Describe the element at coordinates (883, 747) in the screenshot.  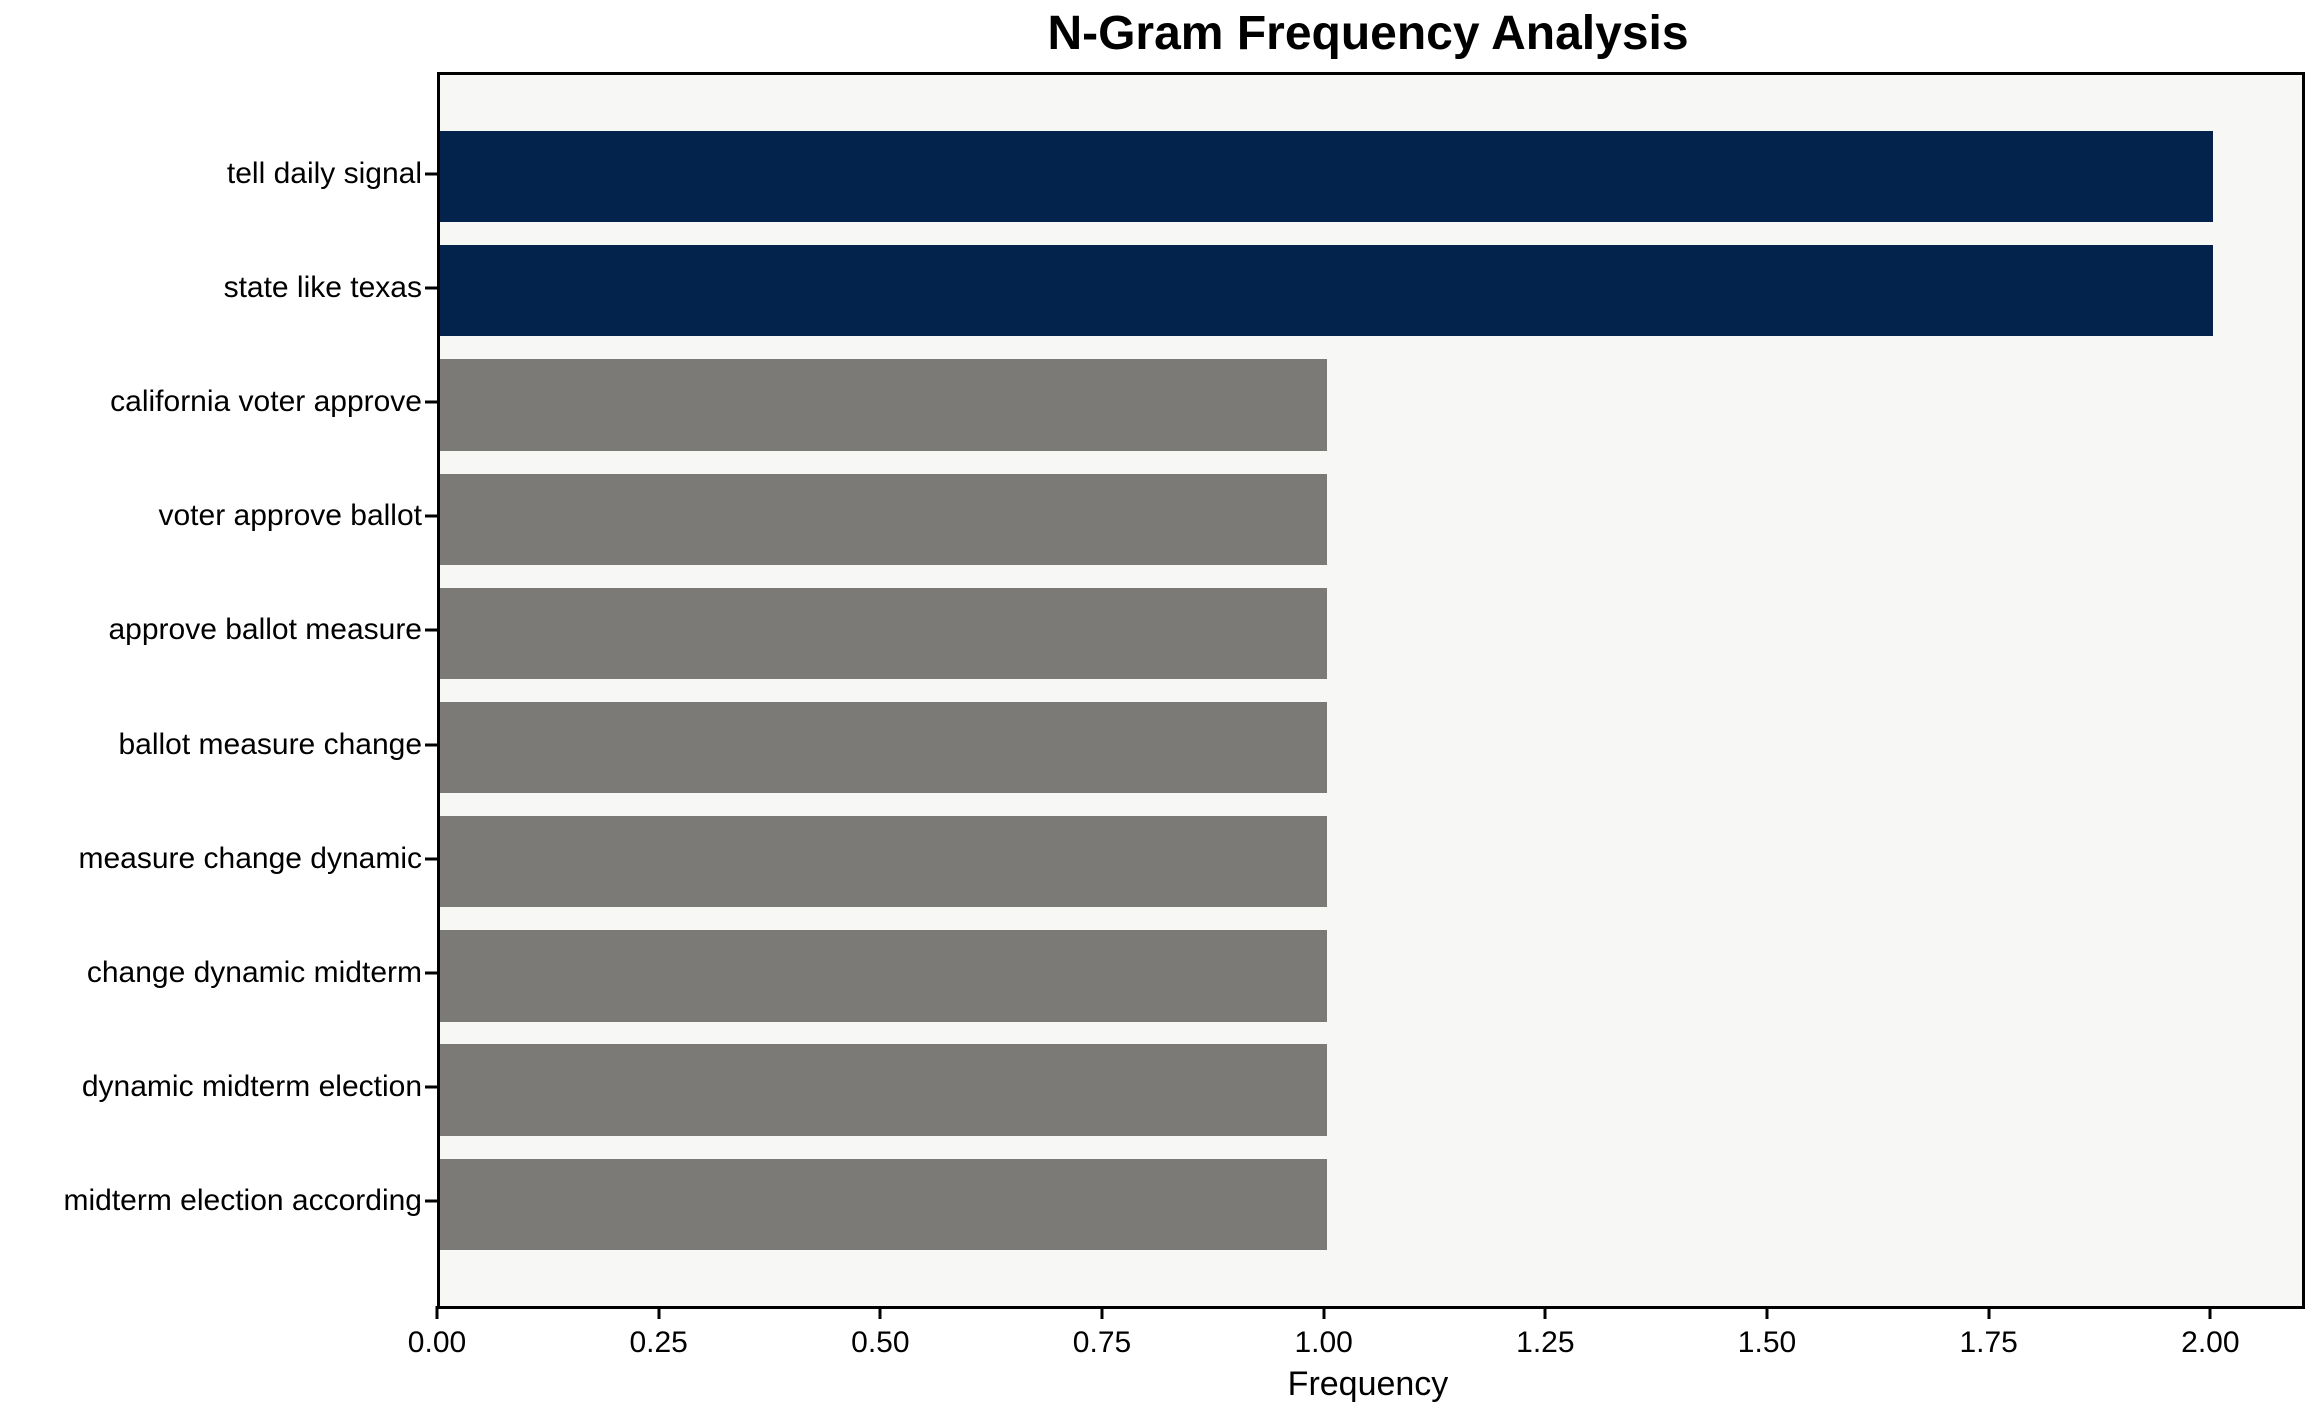
I see `bar-ballot-measure-change` at that location.